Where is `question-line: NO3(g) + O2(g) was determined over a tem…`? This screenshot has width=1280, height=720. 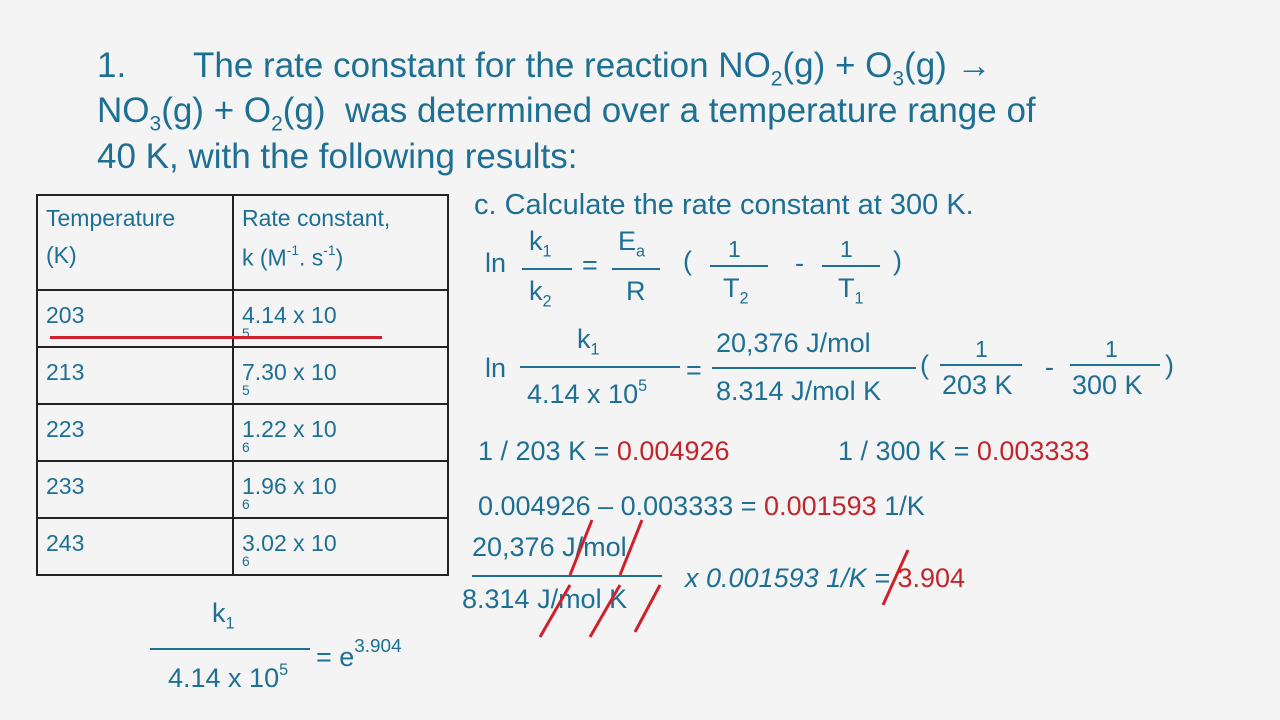
question-line: NO3(g) + O2(g) was determined over a tem… is located at coordinates (566, 113).